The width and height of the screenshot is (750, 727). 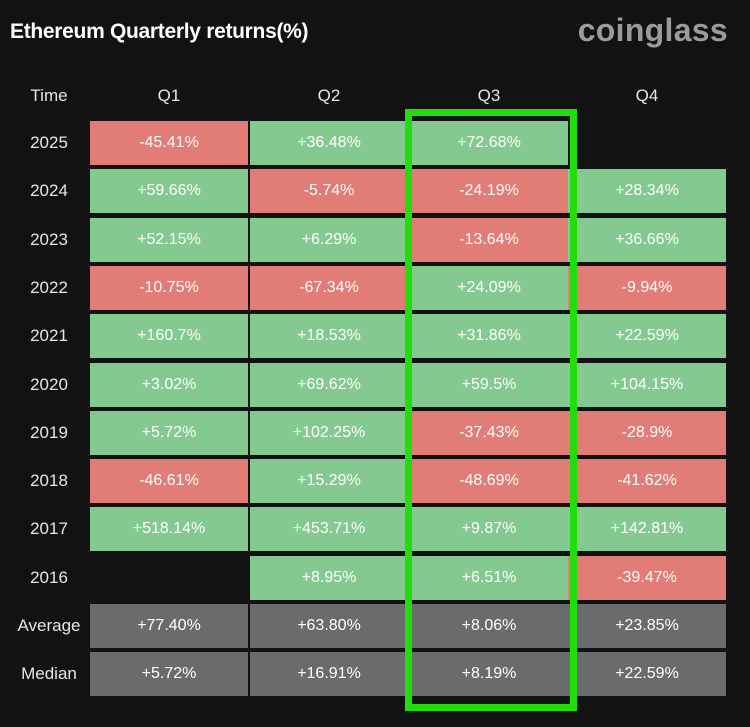 I want to click on cell-average-q3: +8.06%, so click(x=489, y=626).